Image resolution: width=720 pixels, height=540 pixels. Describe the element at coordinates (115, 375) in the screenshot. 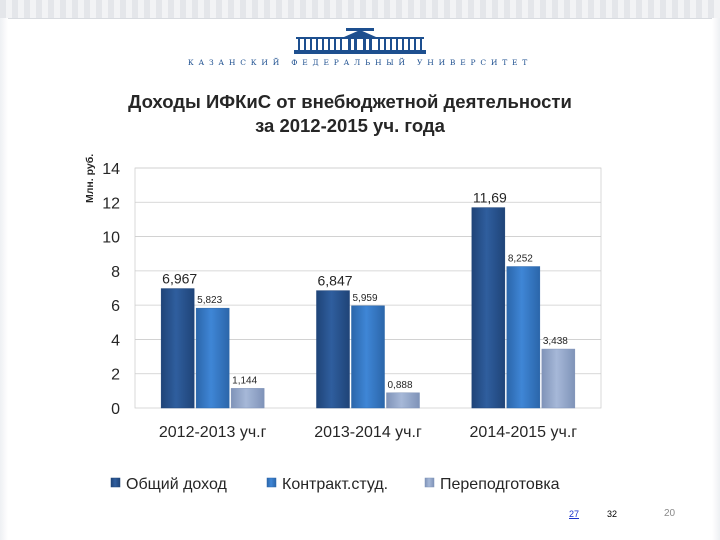

I see `y-tick-label: 2` at that location.